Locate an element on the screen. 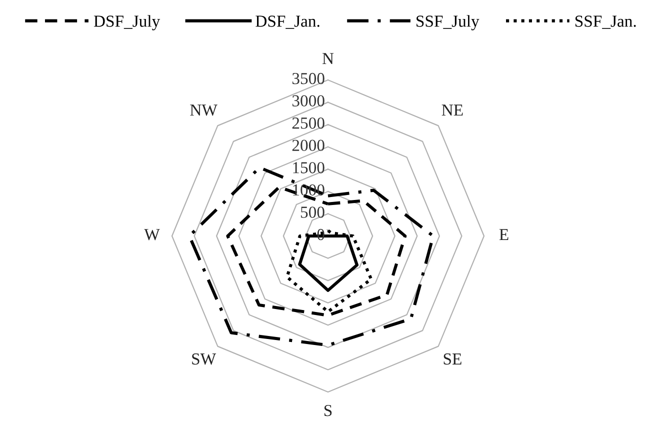 The height and width of the screenshot is (423, 662). y-tick-label: 2500 is located at coordinates (308, 123).